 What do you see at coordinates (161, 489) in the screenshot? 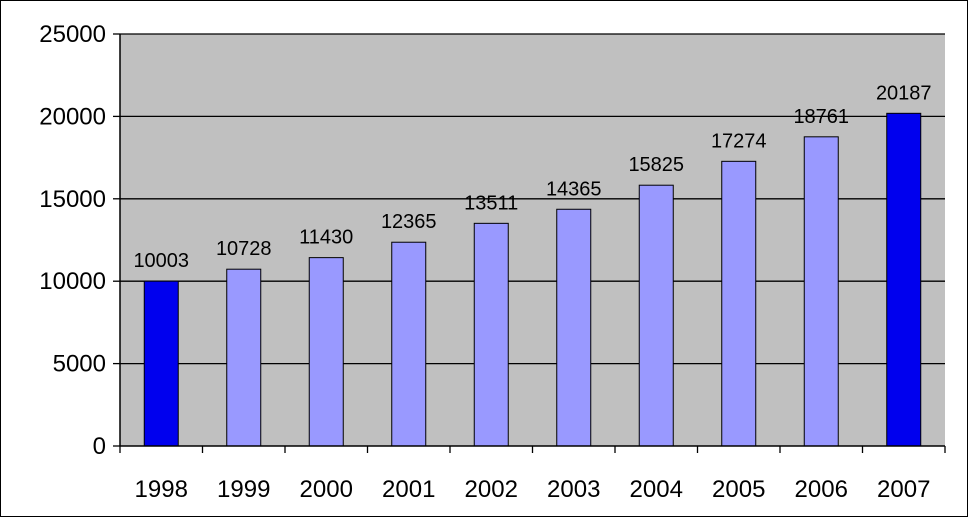
I see `x-tick-label-1998: 1998` at bounding box center [161, 489].